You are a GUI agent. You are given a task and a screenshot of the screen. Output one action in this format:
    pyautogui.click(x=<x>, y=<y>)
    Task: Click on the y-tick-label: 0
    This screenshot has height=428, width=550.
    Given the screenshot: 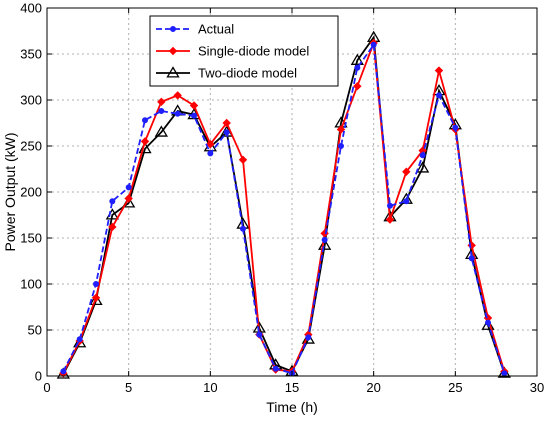 What is the action you would take?
    pyautogui.click(x=38, y=376)
    